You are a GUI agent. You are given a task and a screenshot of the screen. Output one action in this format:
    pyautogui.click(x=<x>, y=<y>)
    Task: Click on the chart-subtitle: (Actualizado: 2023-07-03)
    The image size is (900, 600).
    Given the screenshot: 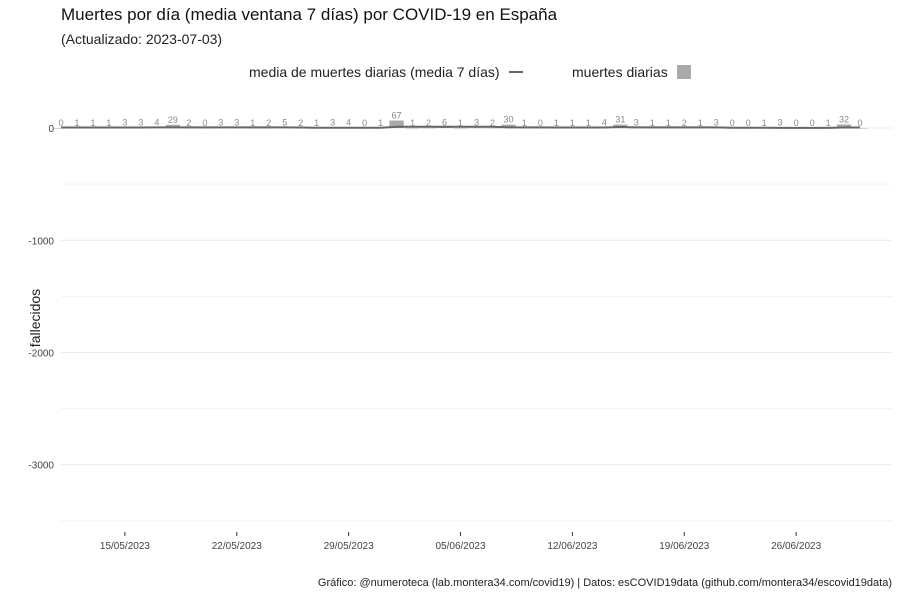 What is the action you would take?
    pyautogui.click(x=142, y=39)
    